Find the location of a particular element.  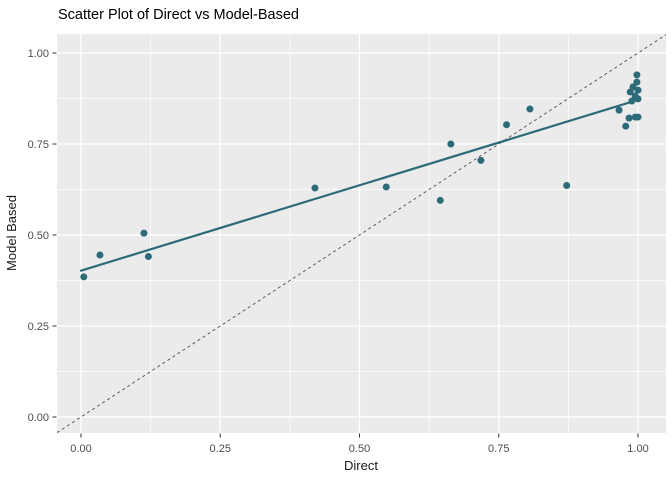

x-axis-title: Direct is located at coordinates (361, 465).